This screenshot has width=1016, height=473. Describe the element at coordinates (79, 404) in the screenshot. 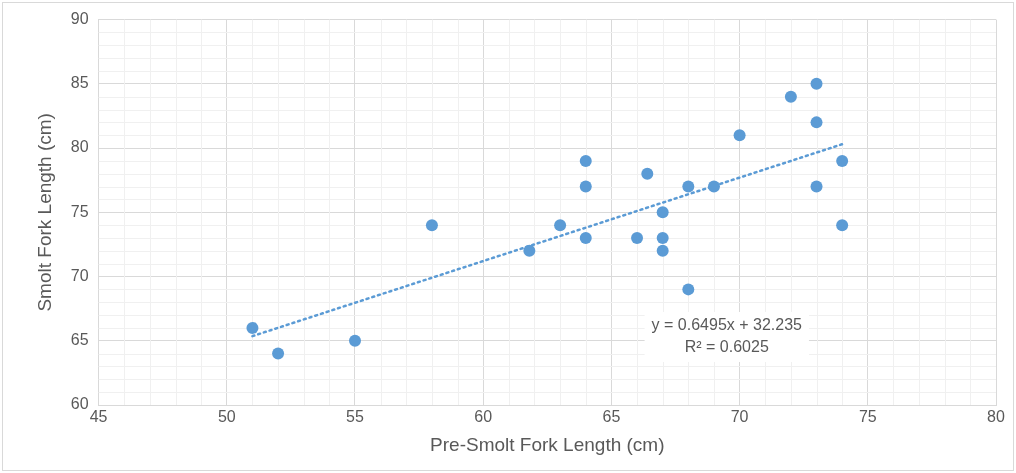

I see `y-tick-label: 60` at that location.